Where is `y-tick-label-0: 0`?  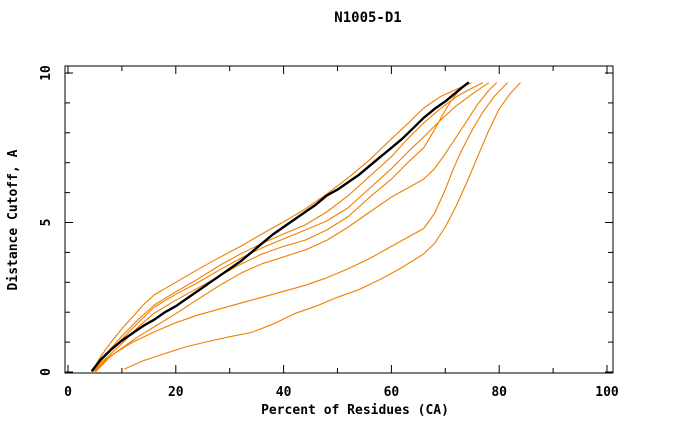
y-tick-label-0: 0 is located at coordinates (46, 372).